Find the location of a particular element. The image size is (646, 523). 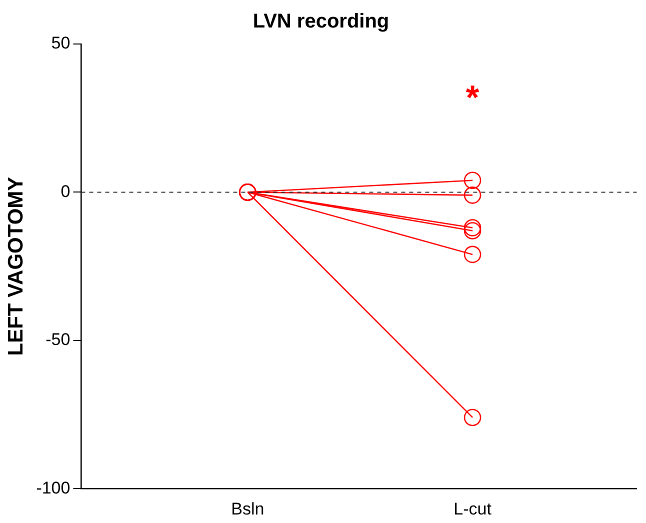

annotation: * is located at coordinates (473, 97).